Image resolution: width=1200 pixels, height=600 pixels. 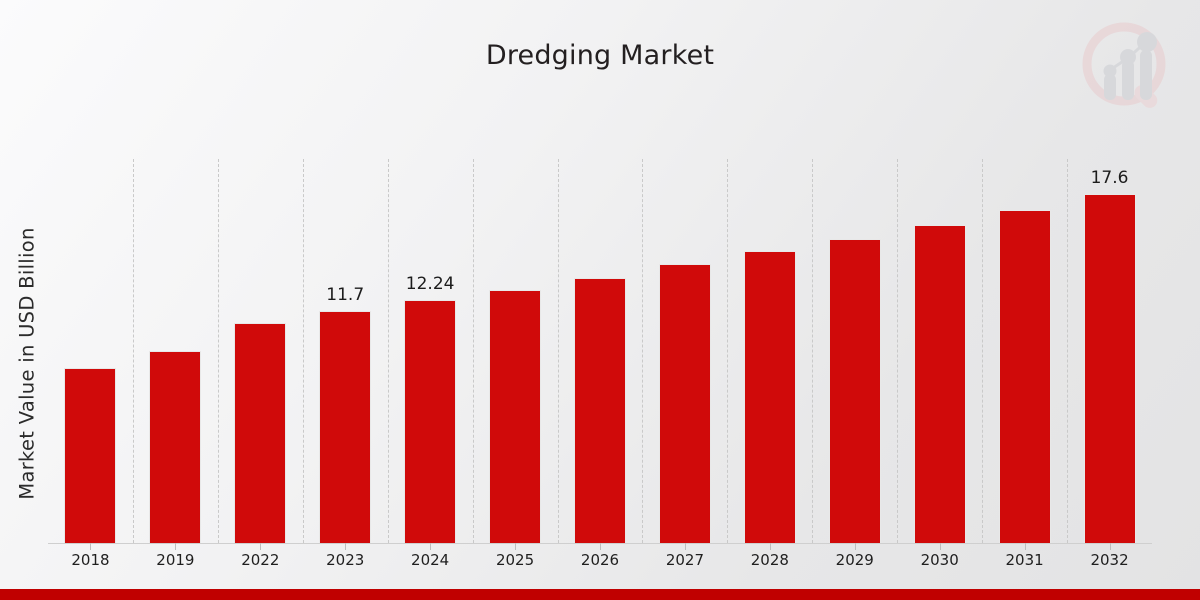 What do you see at coordinates (685, 560) in the screenshot?
I see `x-axis-label-2027: 2027` at bounding box center [685, 560].